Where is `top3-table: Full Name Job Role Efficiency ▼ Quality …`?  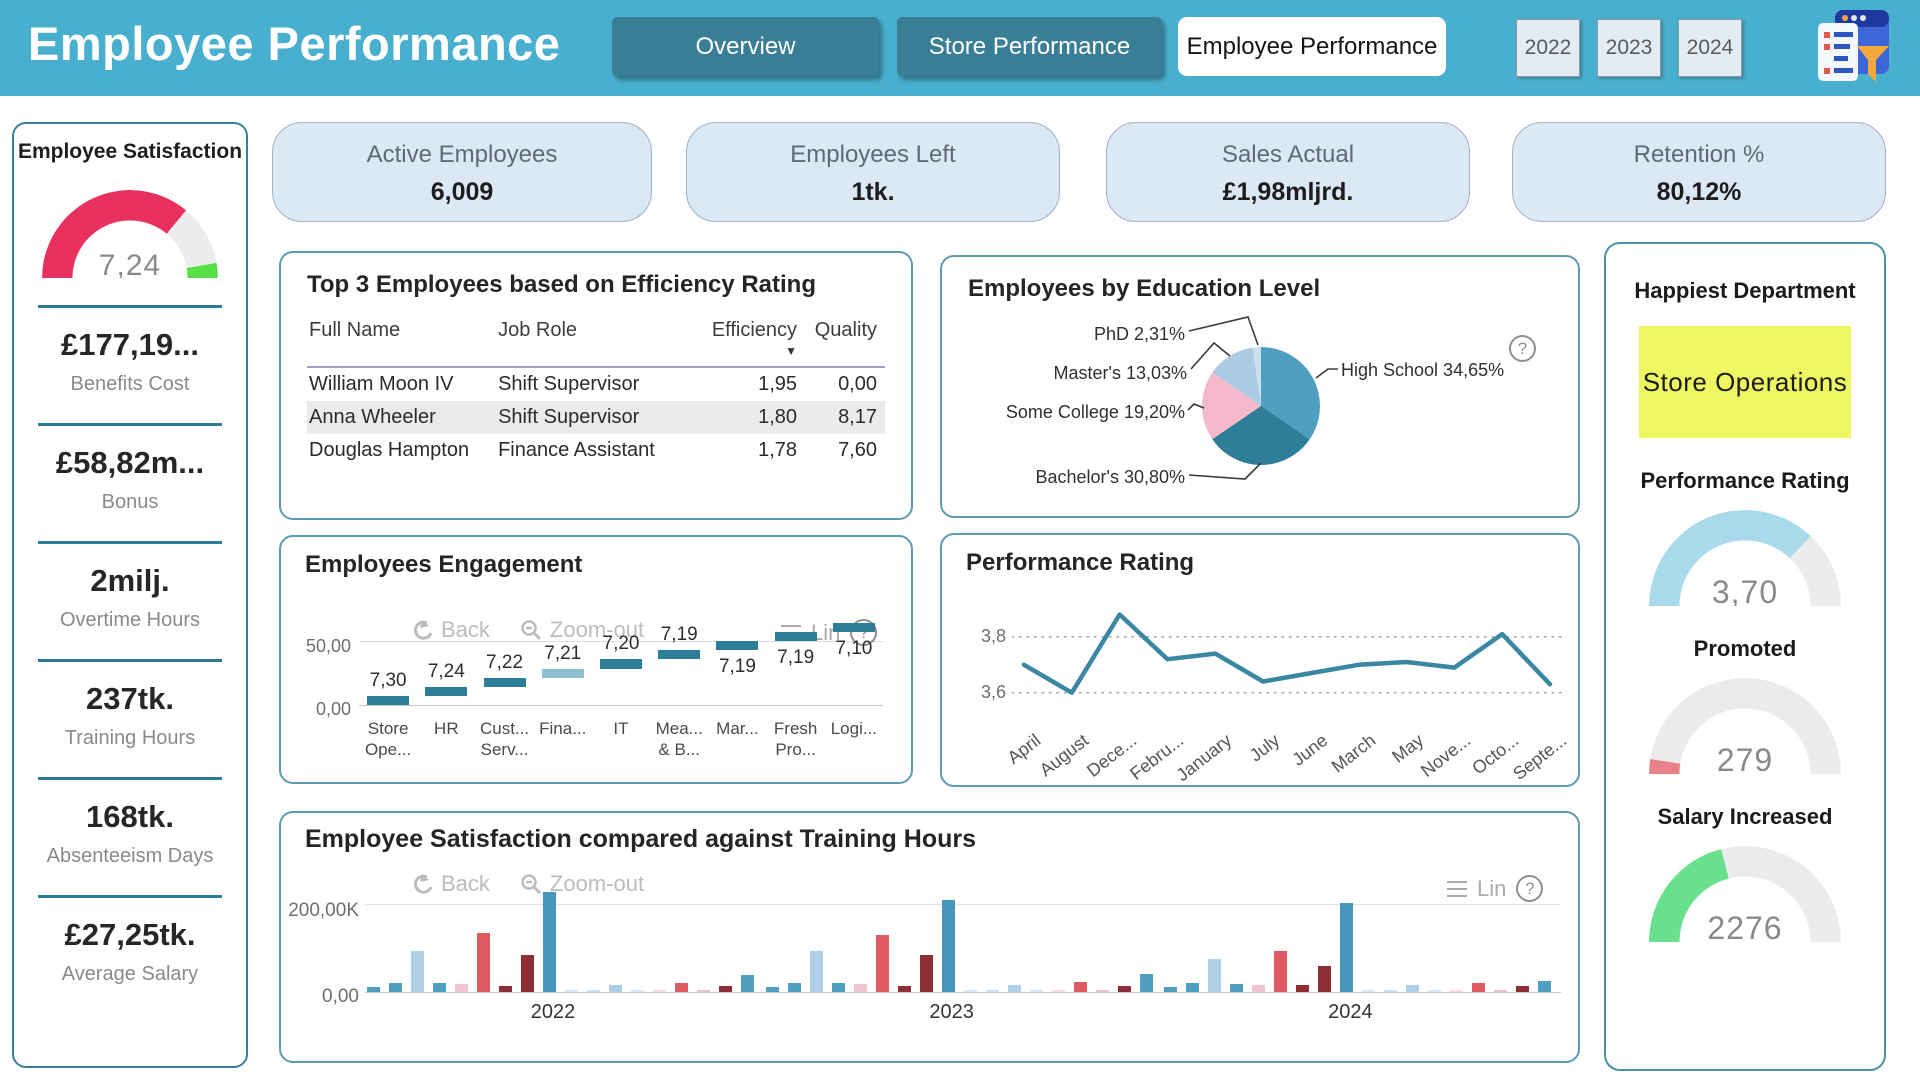
top3-table: Full Name Job Role Efficiency ▼ Quality … is located at coordinates (596, 392).